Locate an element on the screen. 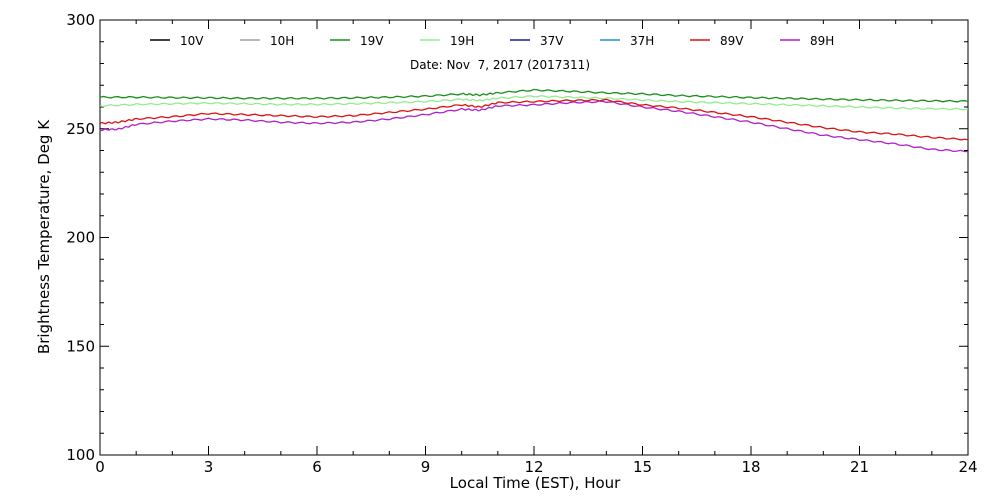  legend-label-19v: 19V is located at coordinates (372, 41).